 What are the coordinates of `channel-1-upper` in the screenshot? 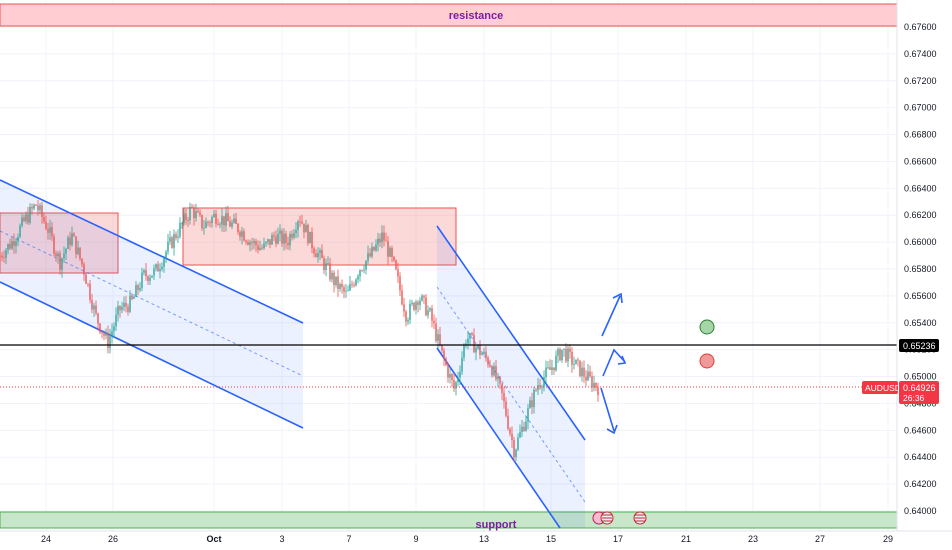 It's located at (152, 251).